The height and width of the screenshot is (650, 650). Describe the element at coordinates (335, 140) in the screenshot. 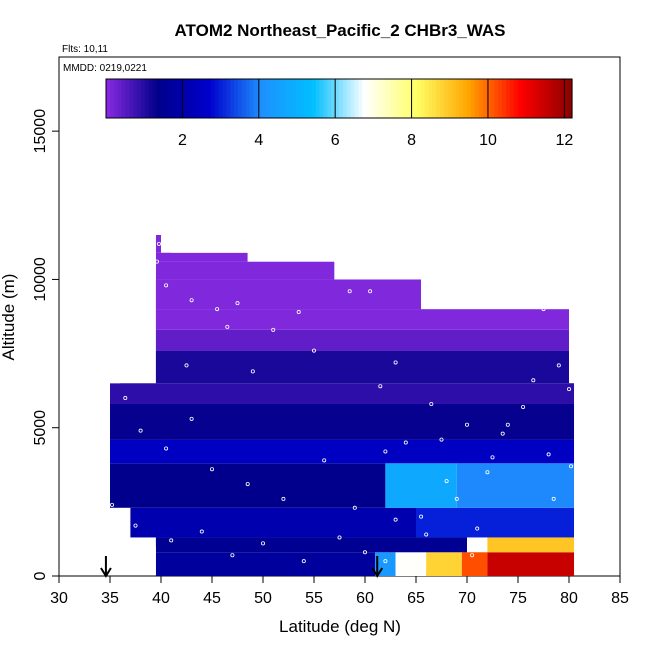

I see `colorbar-tick-label: 6` at that location.